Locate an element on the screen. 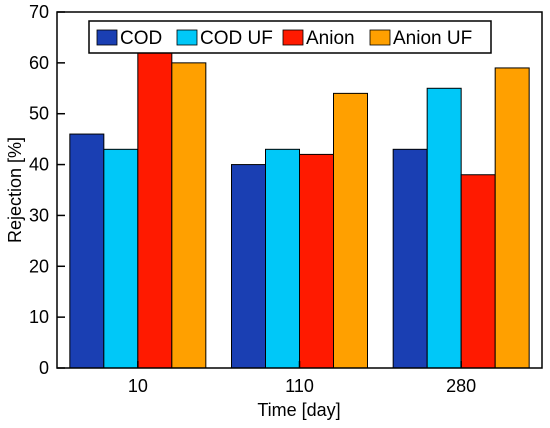 The height and width of the screenshot is (428, 550). y-tick-label-0: 0 is located at coordinates (44, 368).